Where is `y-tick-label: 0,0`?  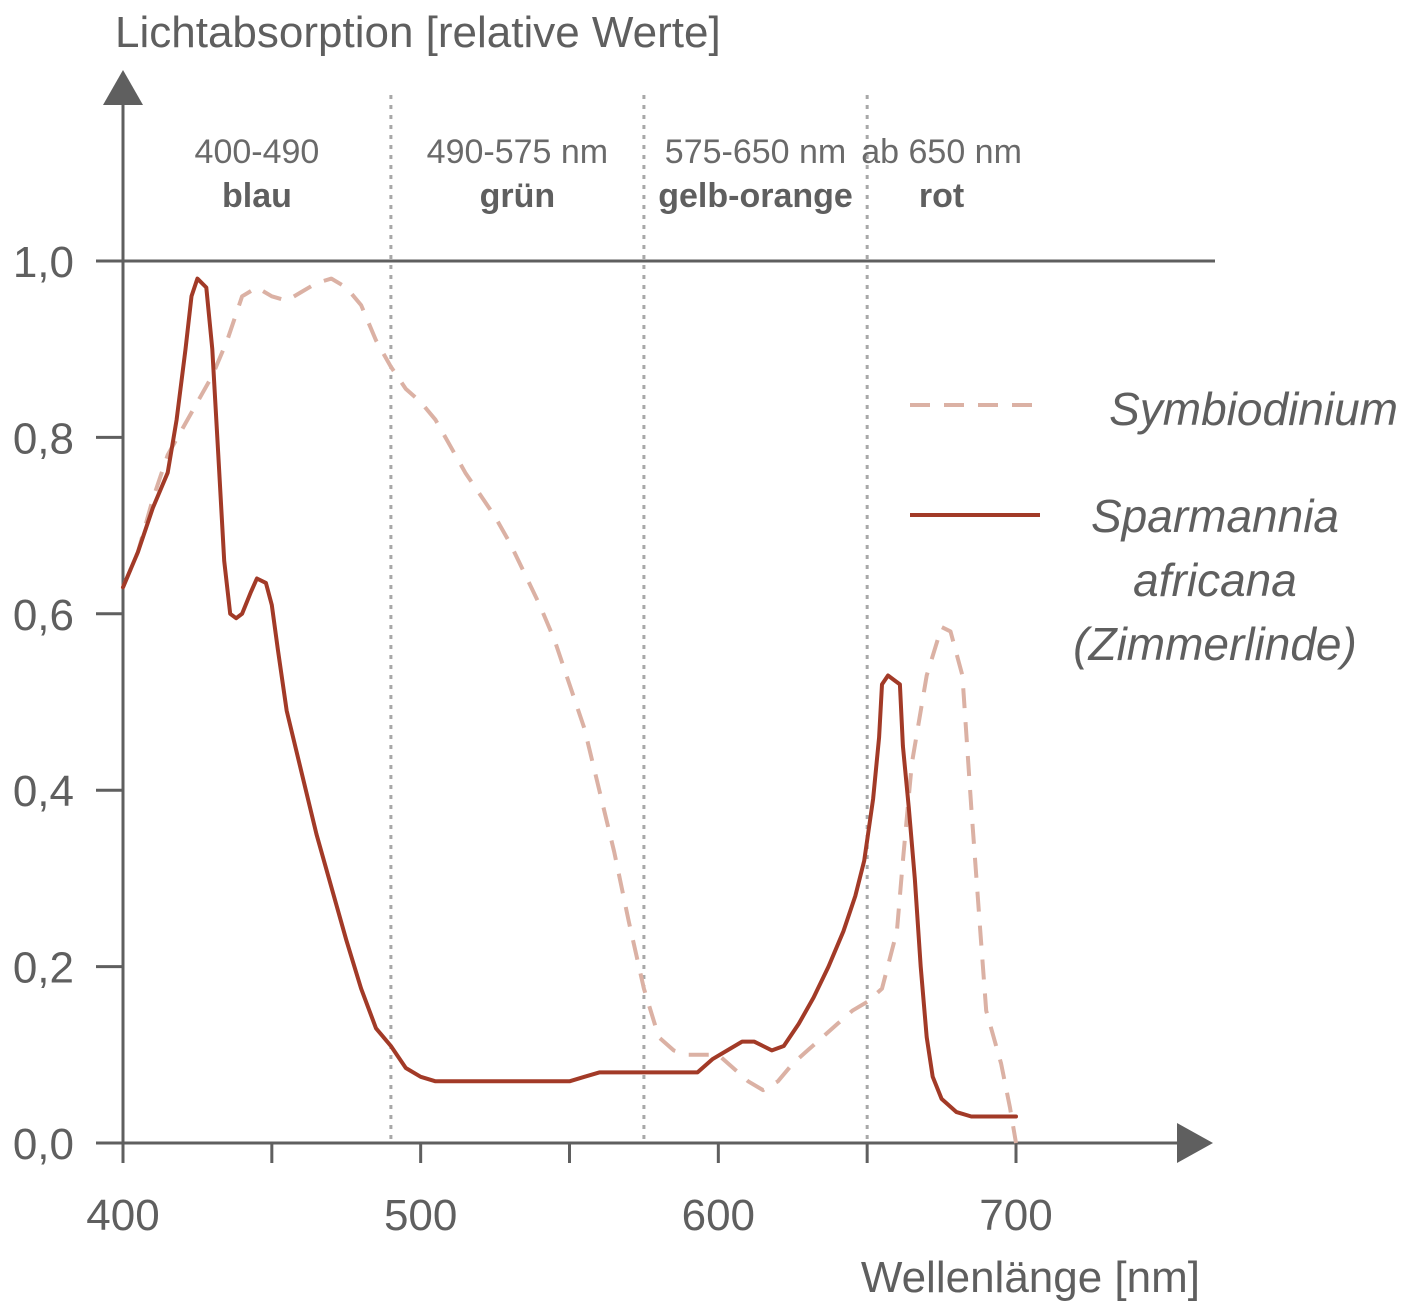 y-tick-label: 0,0 is located at coordinates (43, 1144).